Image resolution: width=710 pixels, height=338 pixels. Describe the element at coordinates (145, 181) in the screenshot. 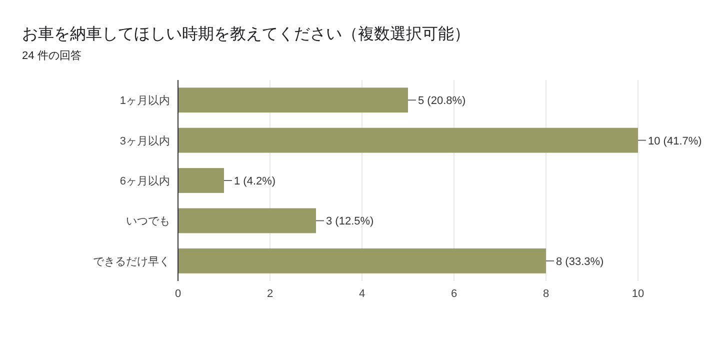

I see `y-tick-label: 6ヶ月以内` at that location.